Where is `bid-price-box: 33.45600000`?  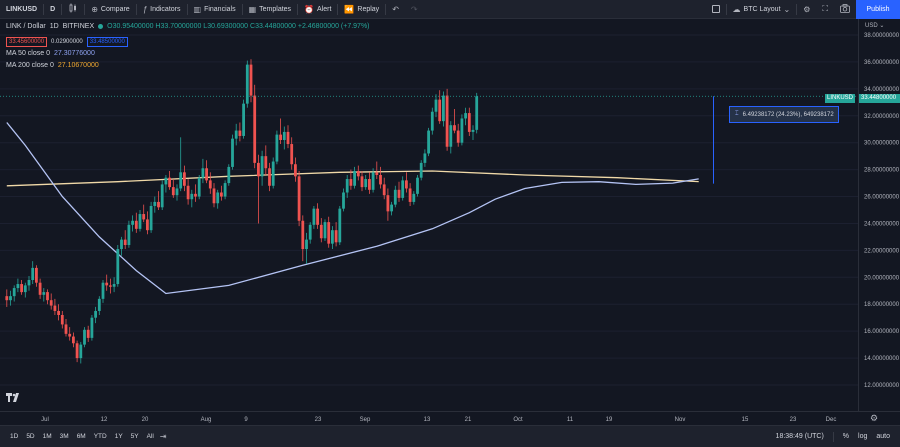 bid-price-box: 33.45600000 is located at coordinates (27, 42).